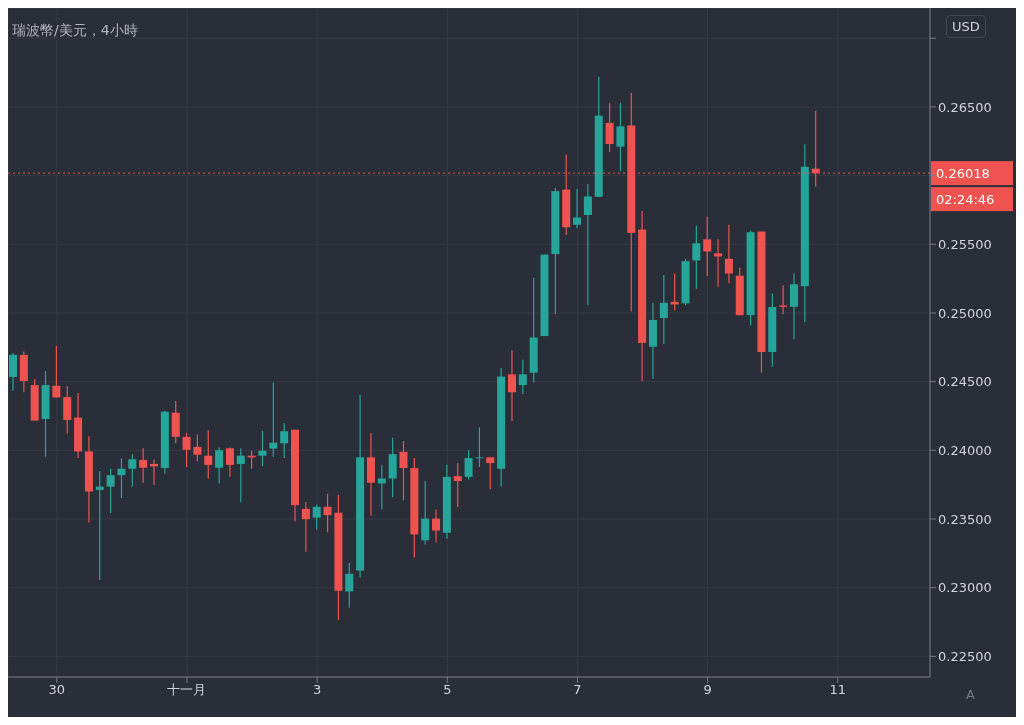 This screenshot has height=725, width=1024. Describe the element at coordinates (965, 519) in the screenshot. I see `y-tick-label: 0.23500` at that location.